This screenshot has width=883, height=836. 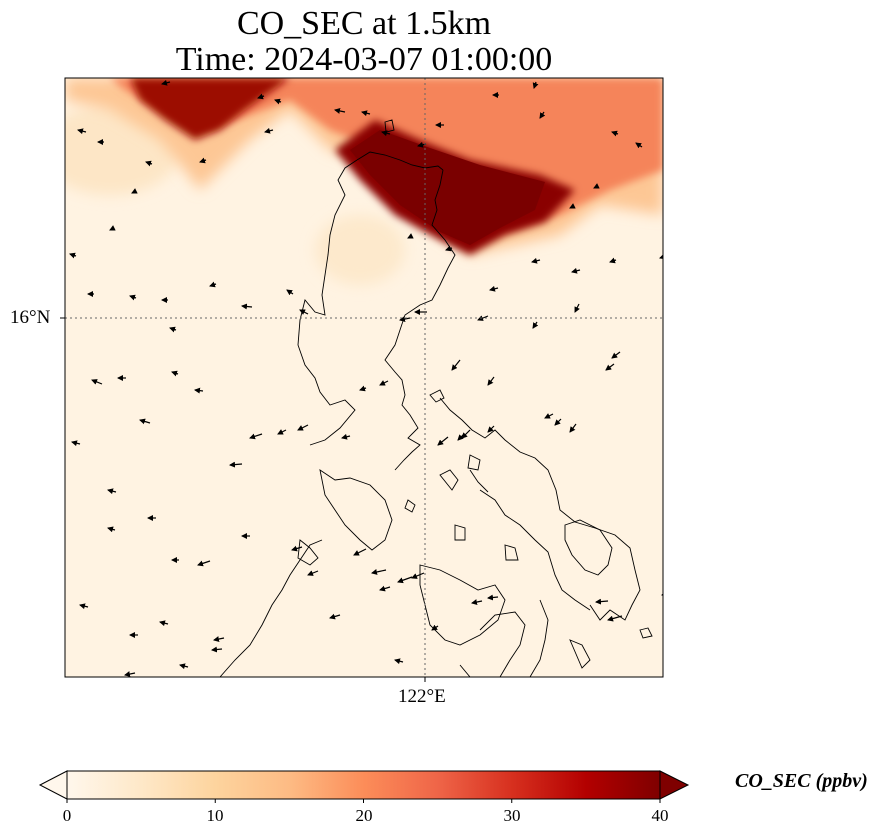 I want to click on colorbar-gradient, so click(x=363, y=785).